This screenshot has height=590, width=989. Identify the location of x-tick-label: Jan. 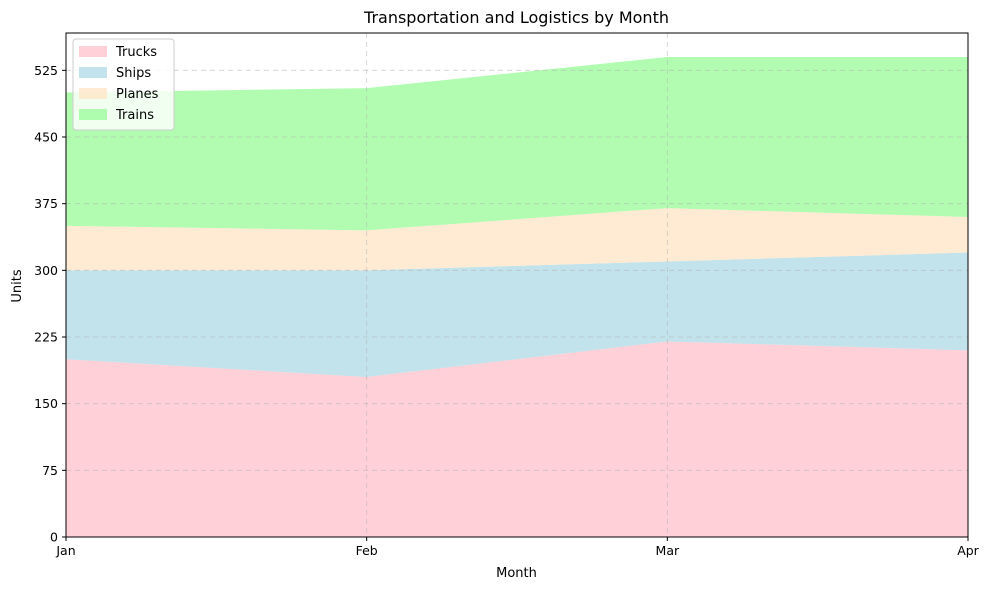
(65, 550).